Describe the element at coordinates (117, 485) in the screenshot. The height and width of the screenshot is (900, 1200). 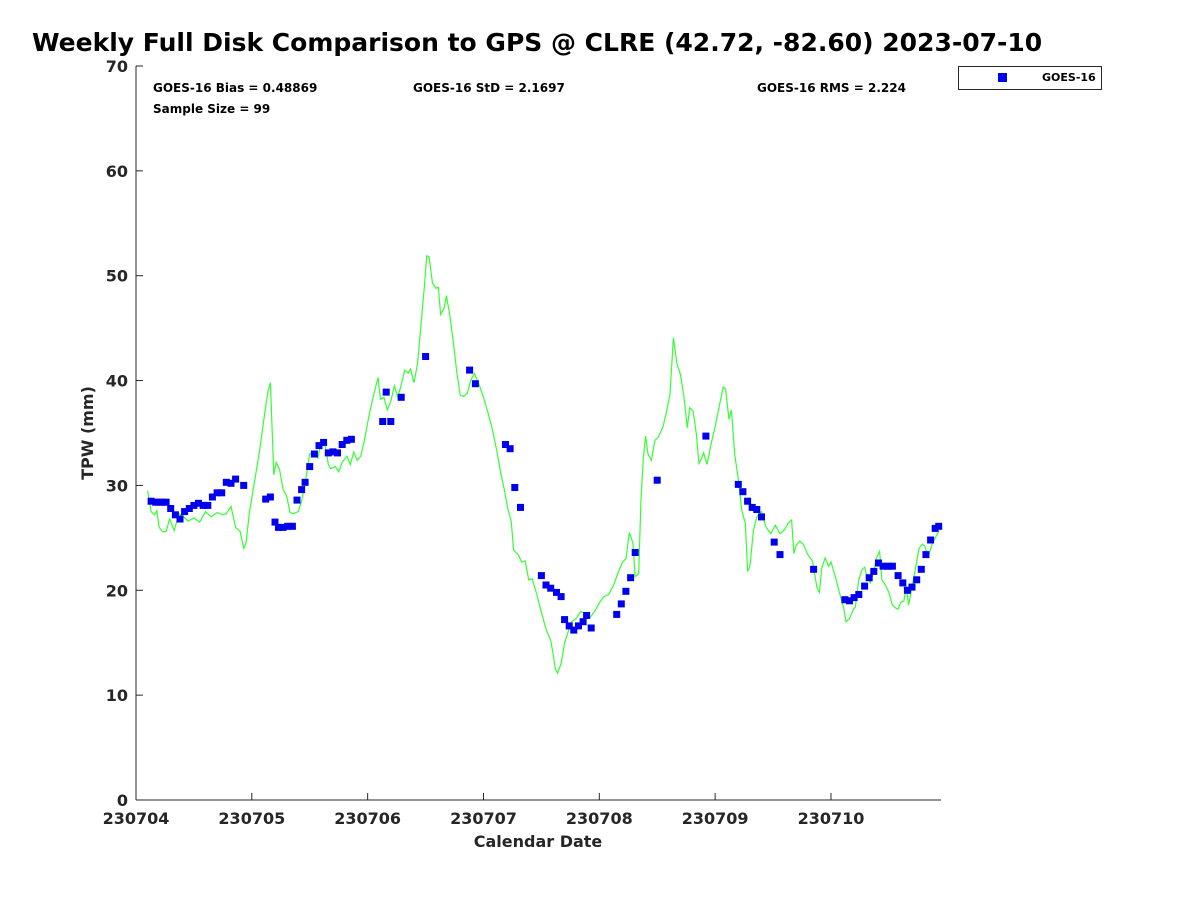
I see `y-tick-label: 30` at that location.